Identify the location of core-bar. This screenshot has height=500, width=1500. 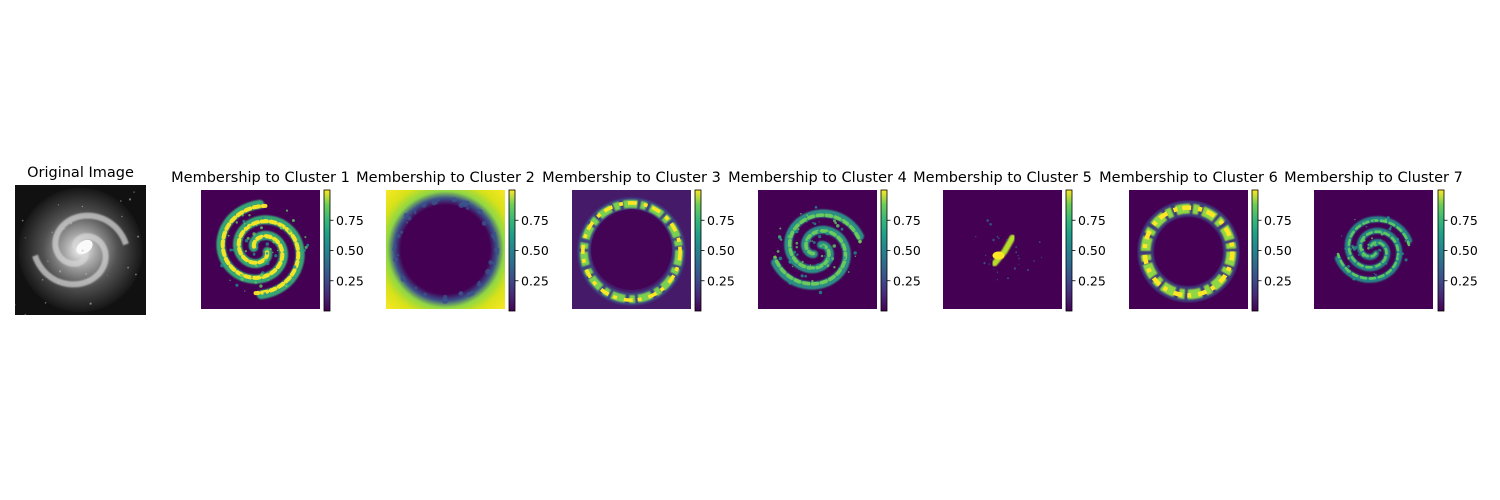
(1003, 250).